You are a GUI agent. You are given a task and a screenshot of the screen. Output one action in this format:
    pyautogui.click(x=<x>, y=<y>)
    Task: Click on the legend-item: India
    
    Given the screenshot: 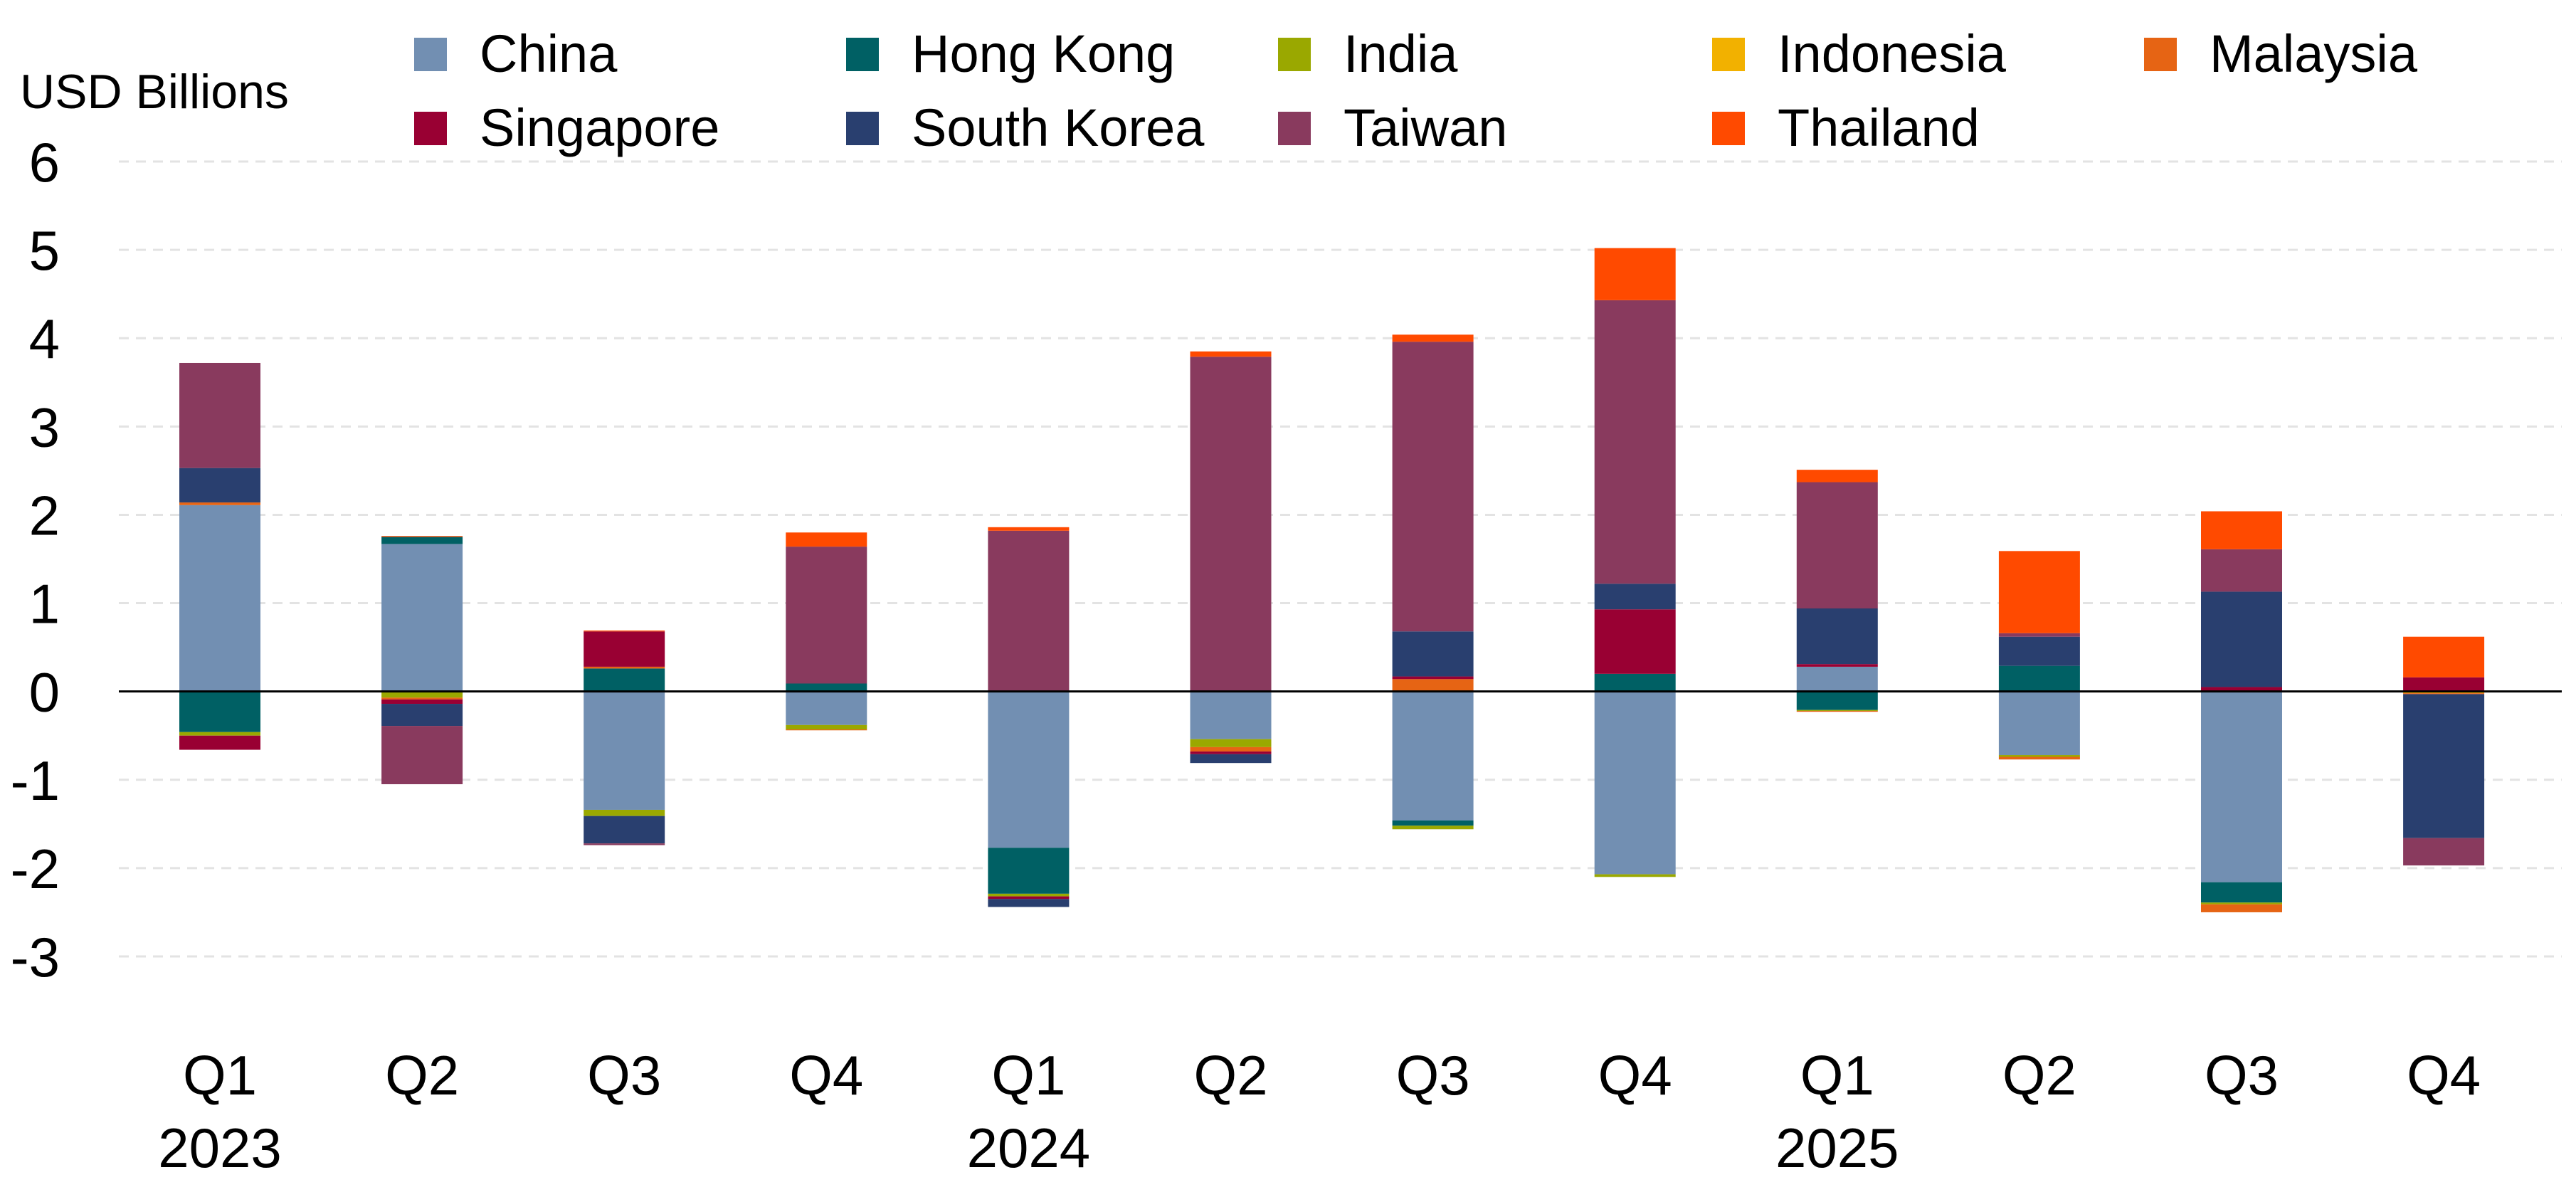 What is the action you would take?
    pyautogui.click(x=1368, y=53)
    